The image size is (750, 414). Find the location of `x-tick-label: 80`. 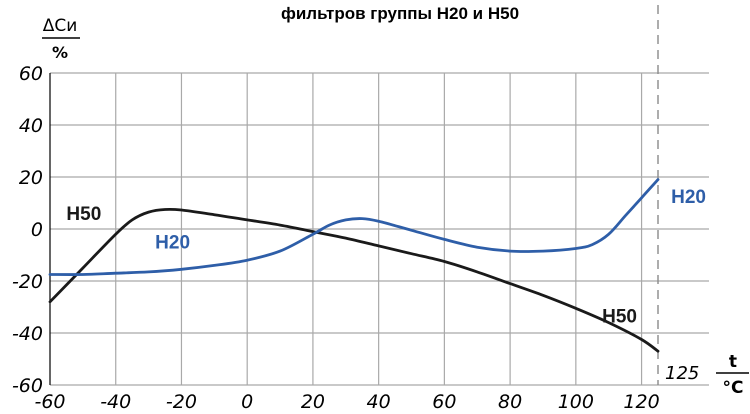

x-tick-label: 80 is located at coordinates (510, 402).